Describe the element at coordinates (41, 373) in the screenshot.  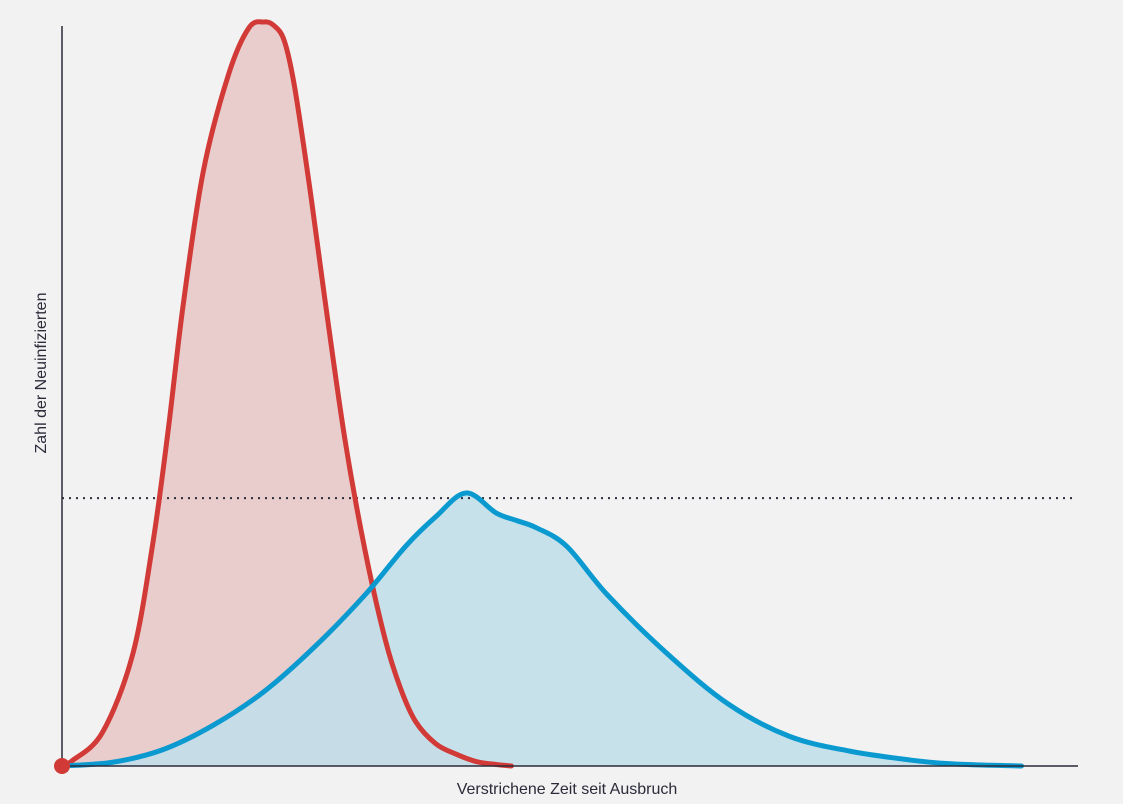
I see `y-axis-label: Zahl der Neuinfizierten` at that location.